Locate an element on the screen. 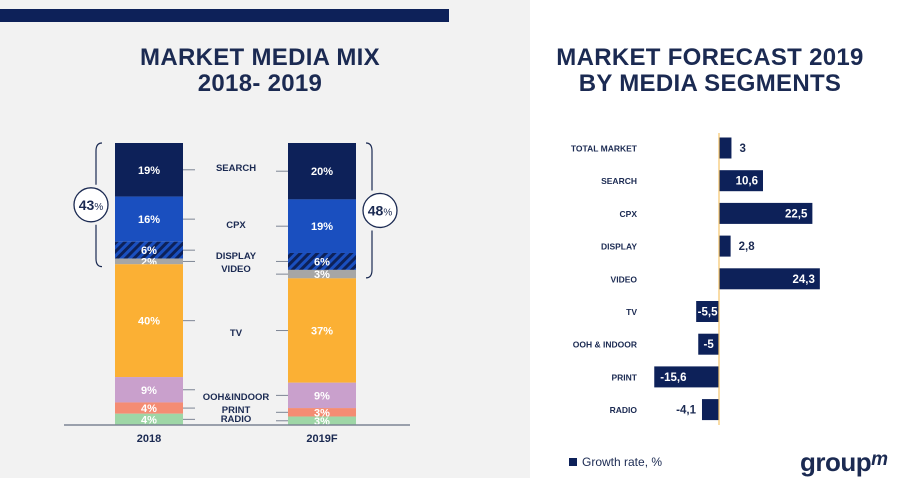 The image size is (900, 478). value-label-radio: -4,1 is located at coordinates (686, 411).